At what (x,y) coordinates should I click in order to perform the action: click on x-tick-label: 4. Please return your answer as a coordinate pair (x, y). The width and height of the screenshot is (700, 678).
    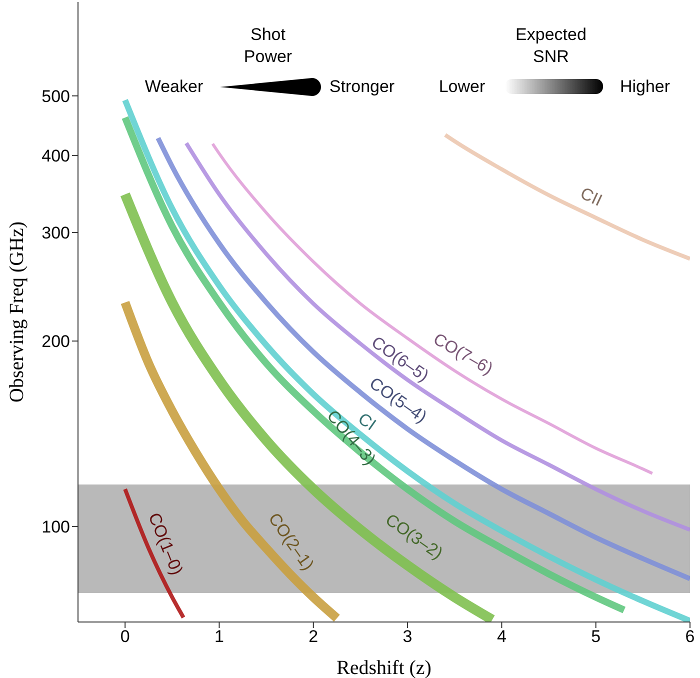
    Looking at the image, I should click on (501, 636).